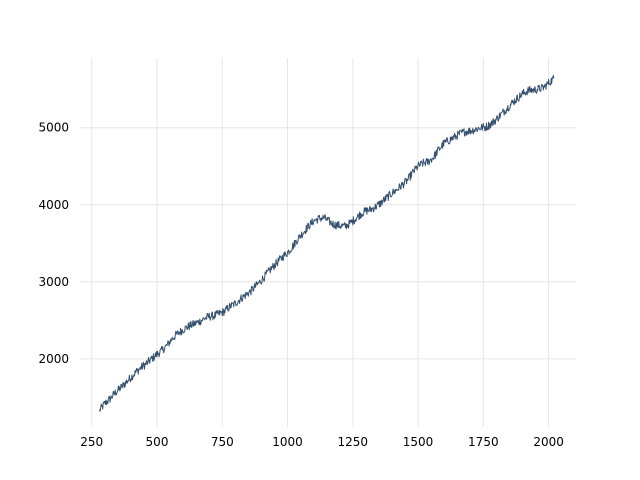 Image resolution: width=640 pixels, height=480 pixels. Describe the element at coordinates (91, 442) in the screenshot. I see `x-tick-label: 250` at that location.